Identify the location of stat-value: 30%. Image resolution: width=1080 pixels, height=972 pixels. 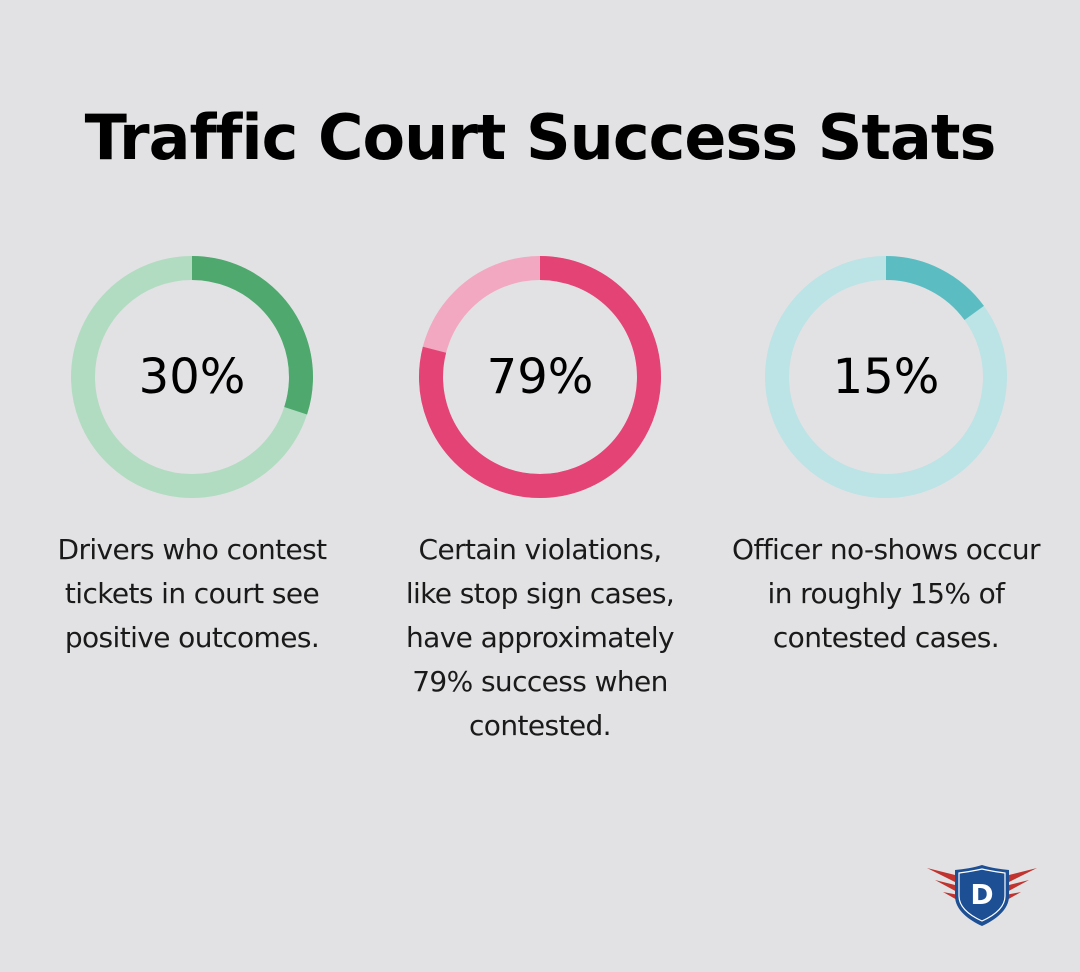
(192, 377).